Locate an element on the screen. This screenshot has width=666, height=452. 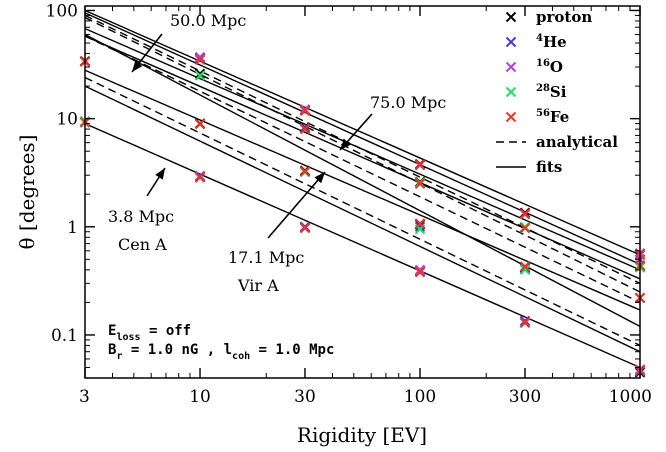
legend-label: analytical is located at coordinates (577, 142).